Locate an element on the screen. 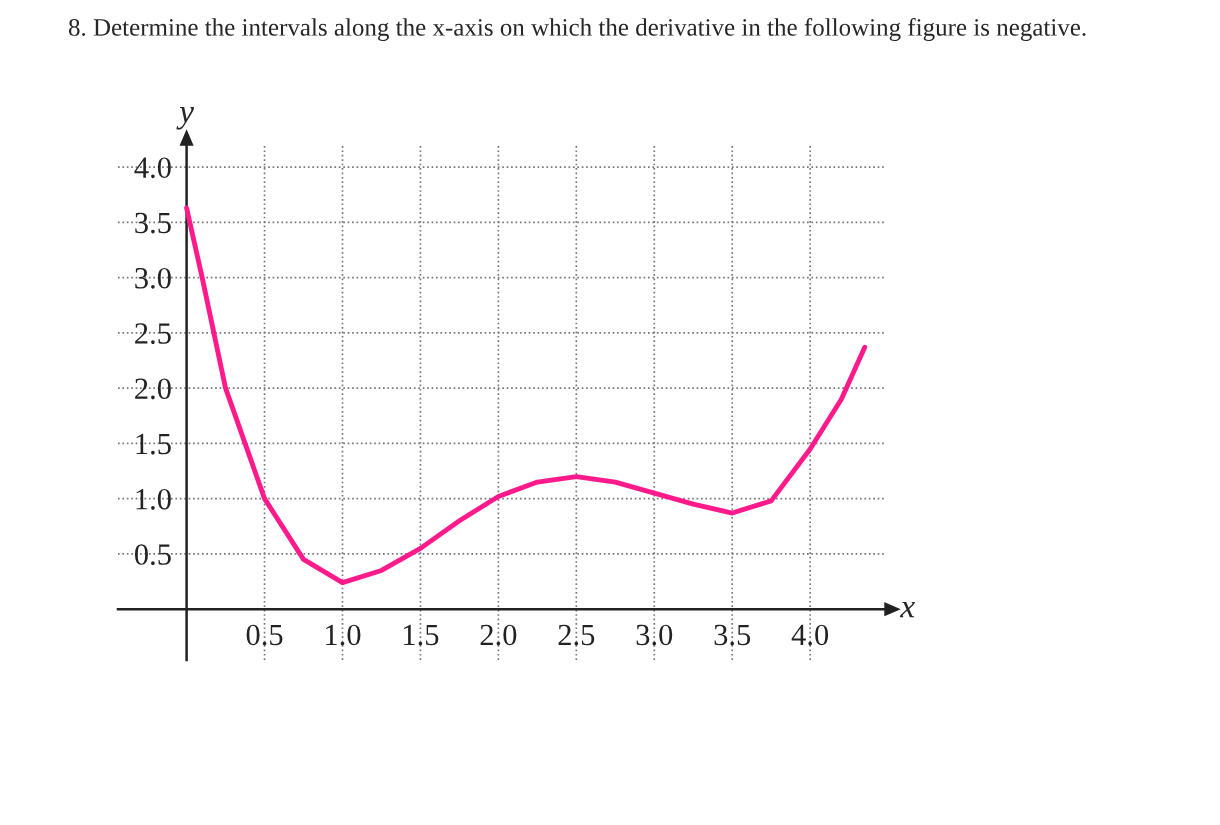 This screenshot has height=825, width=1220. x-tick-label: 3.0 is located at coordinates (654, 635).